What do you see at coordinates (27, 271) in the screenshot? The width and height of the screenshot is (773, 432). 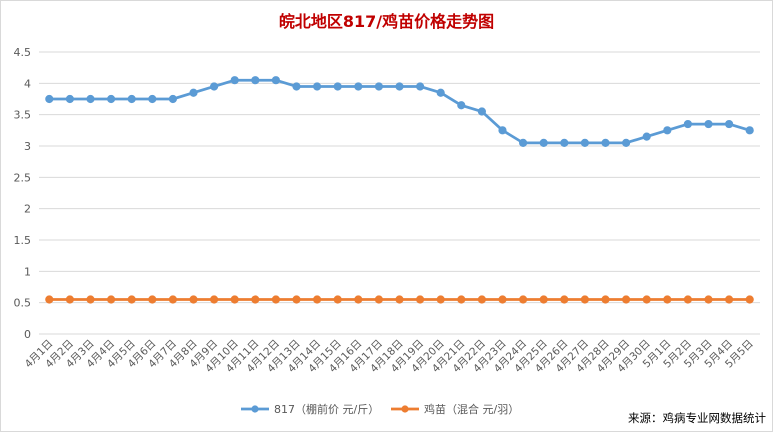 I see `y-tick-label: 1` at bounding box center [27, 271].